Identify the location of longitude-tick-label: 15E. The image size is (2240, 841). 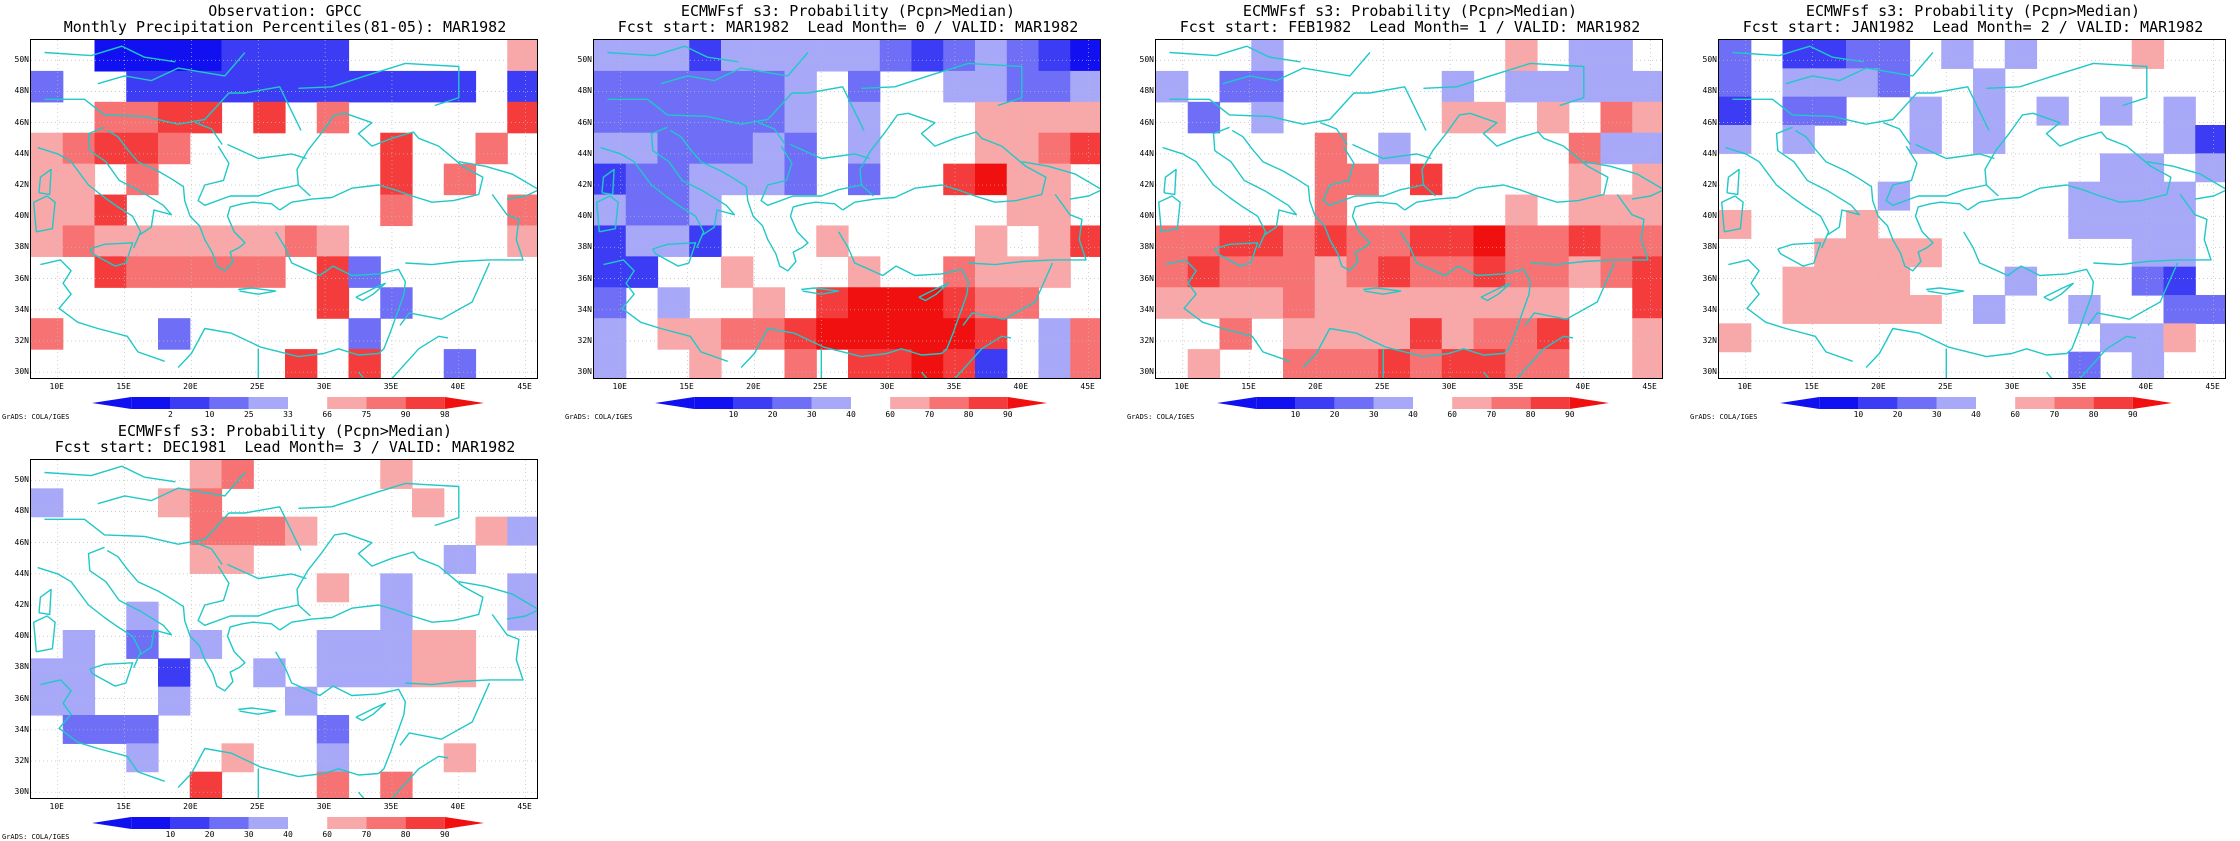
(686, 386).